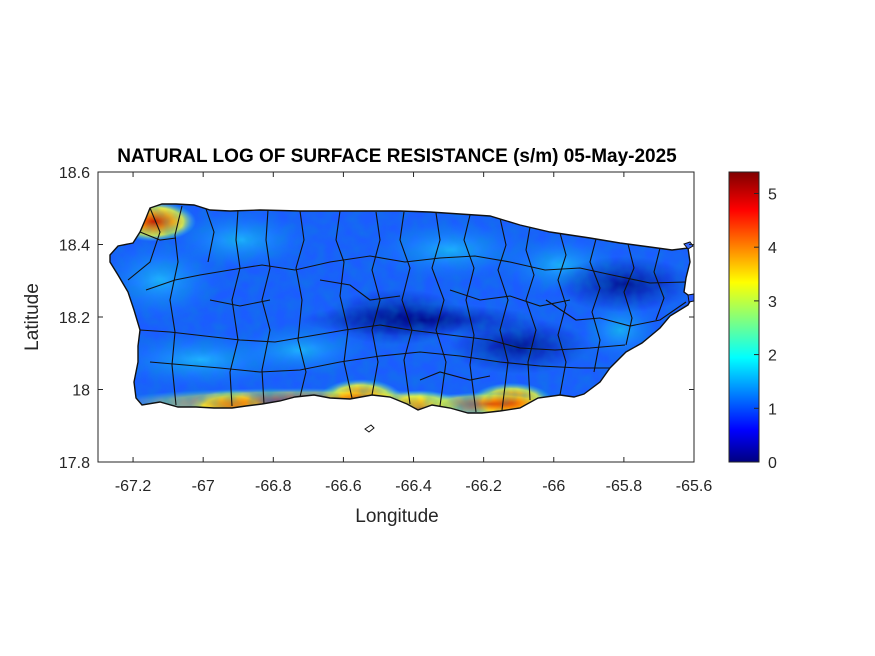 The height and width of the screenshot is (656, 875). What do you see at coordinates (369, 428) in the screenshot?
I see `caja-de-muertos-island` at bounding box center [369, 428].